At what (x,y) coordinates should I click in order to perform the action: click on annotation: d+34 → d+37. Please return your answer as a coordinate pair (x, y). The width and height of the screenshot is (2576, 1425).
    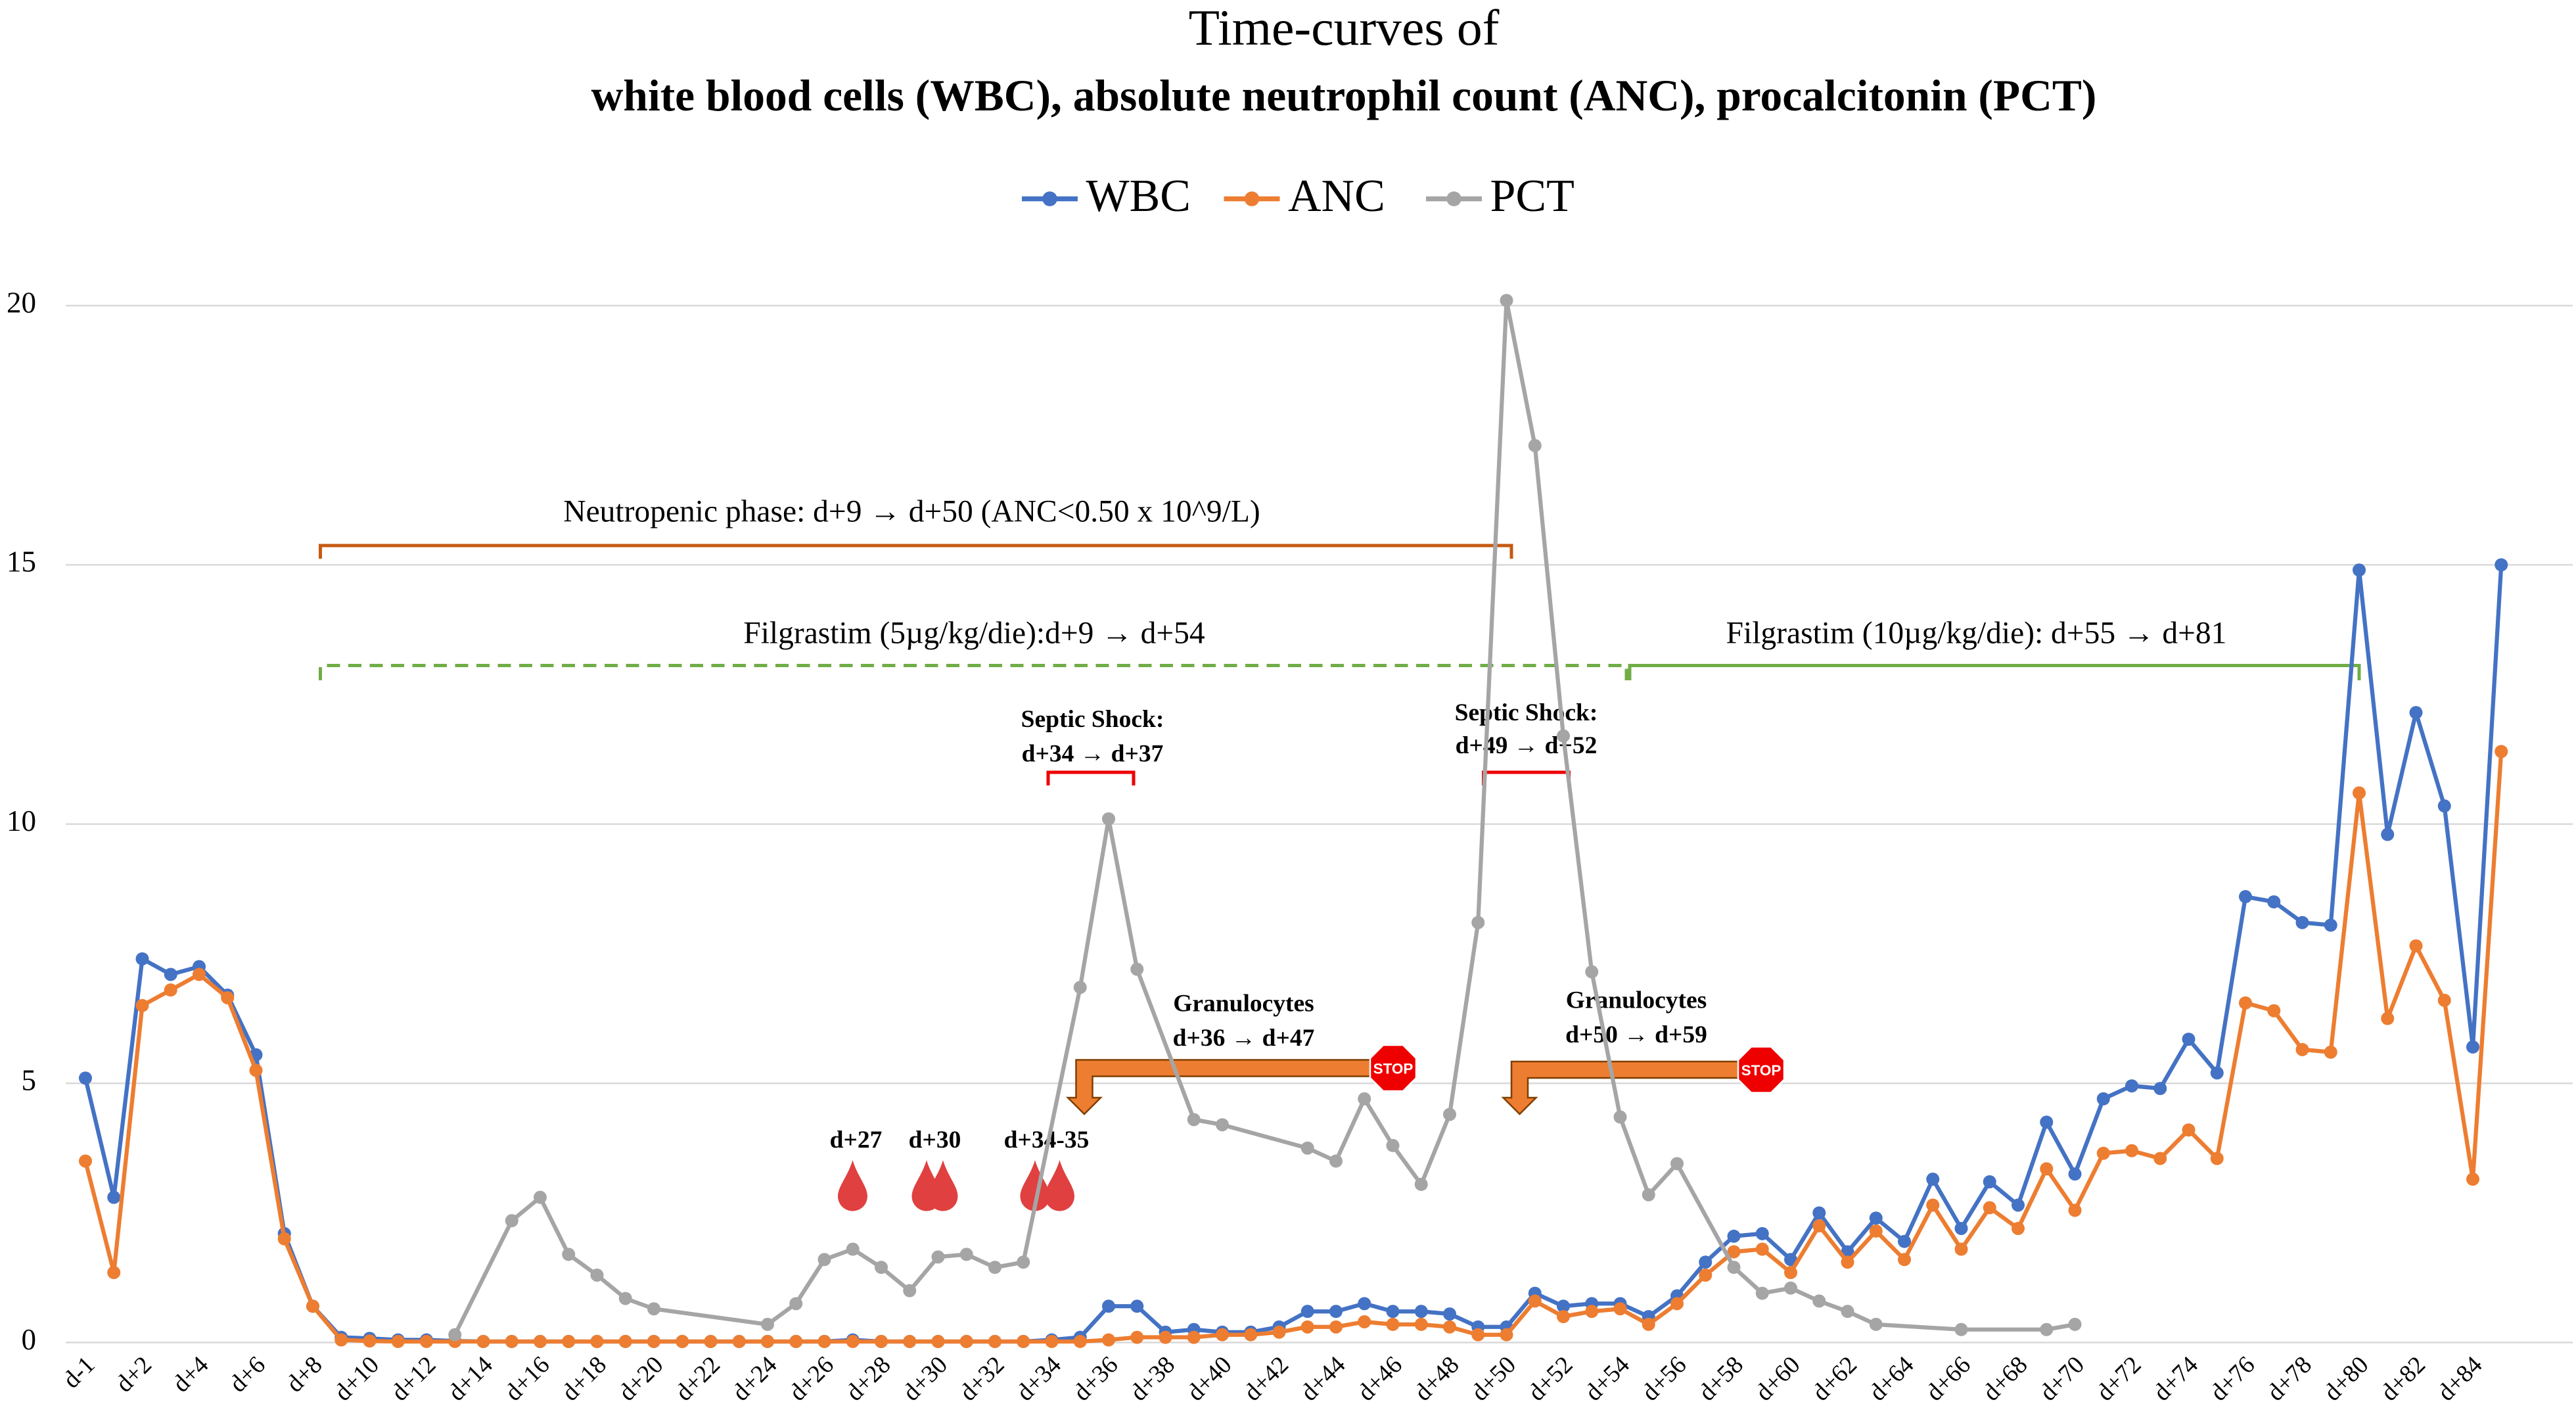
    Looking at the image, I should click on (1093, 754).